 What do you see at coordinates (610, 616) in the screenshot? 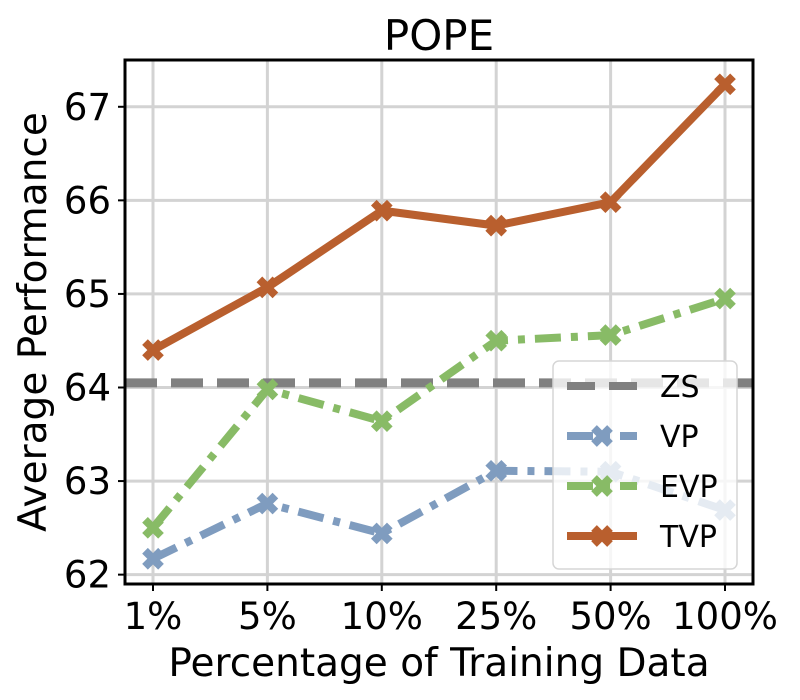
I see `x-tick-label: 50%` at bounding box center [610, 616].